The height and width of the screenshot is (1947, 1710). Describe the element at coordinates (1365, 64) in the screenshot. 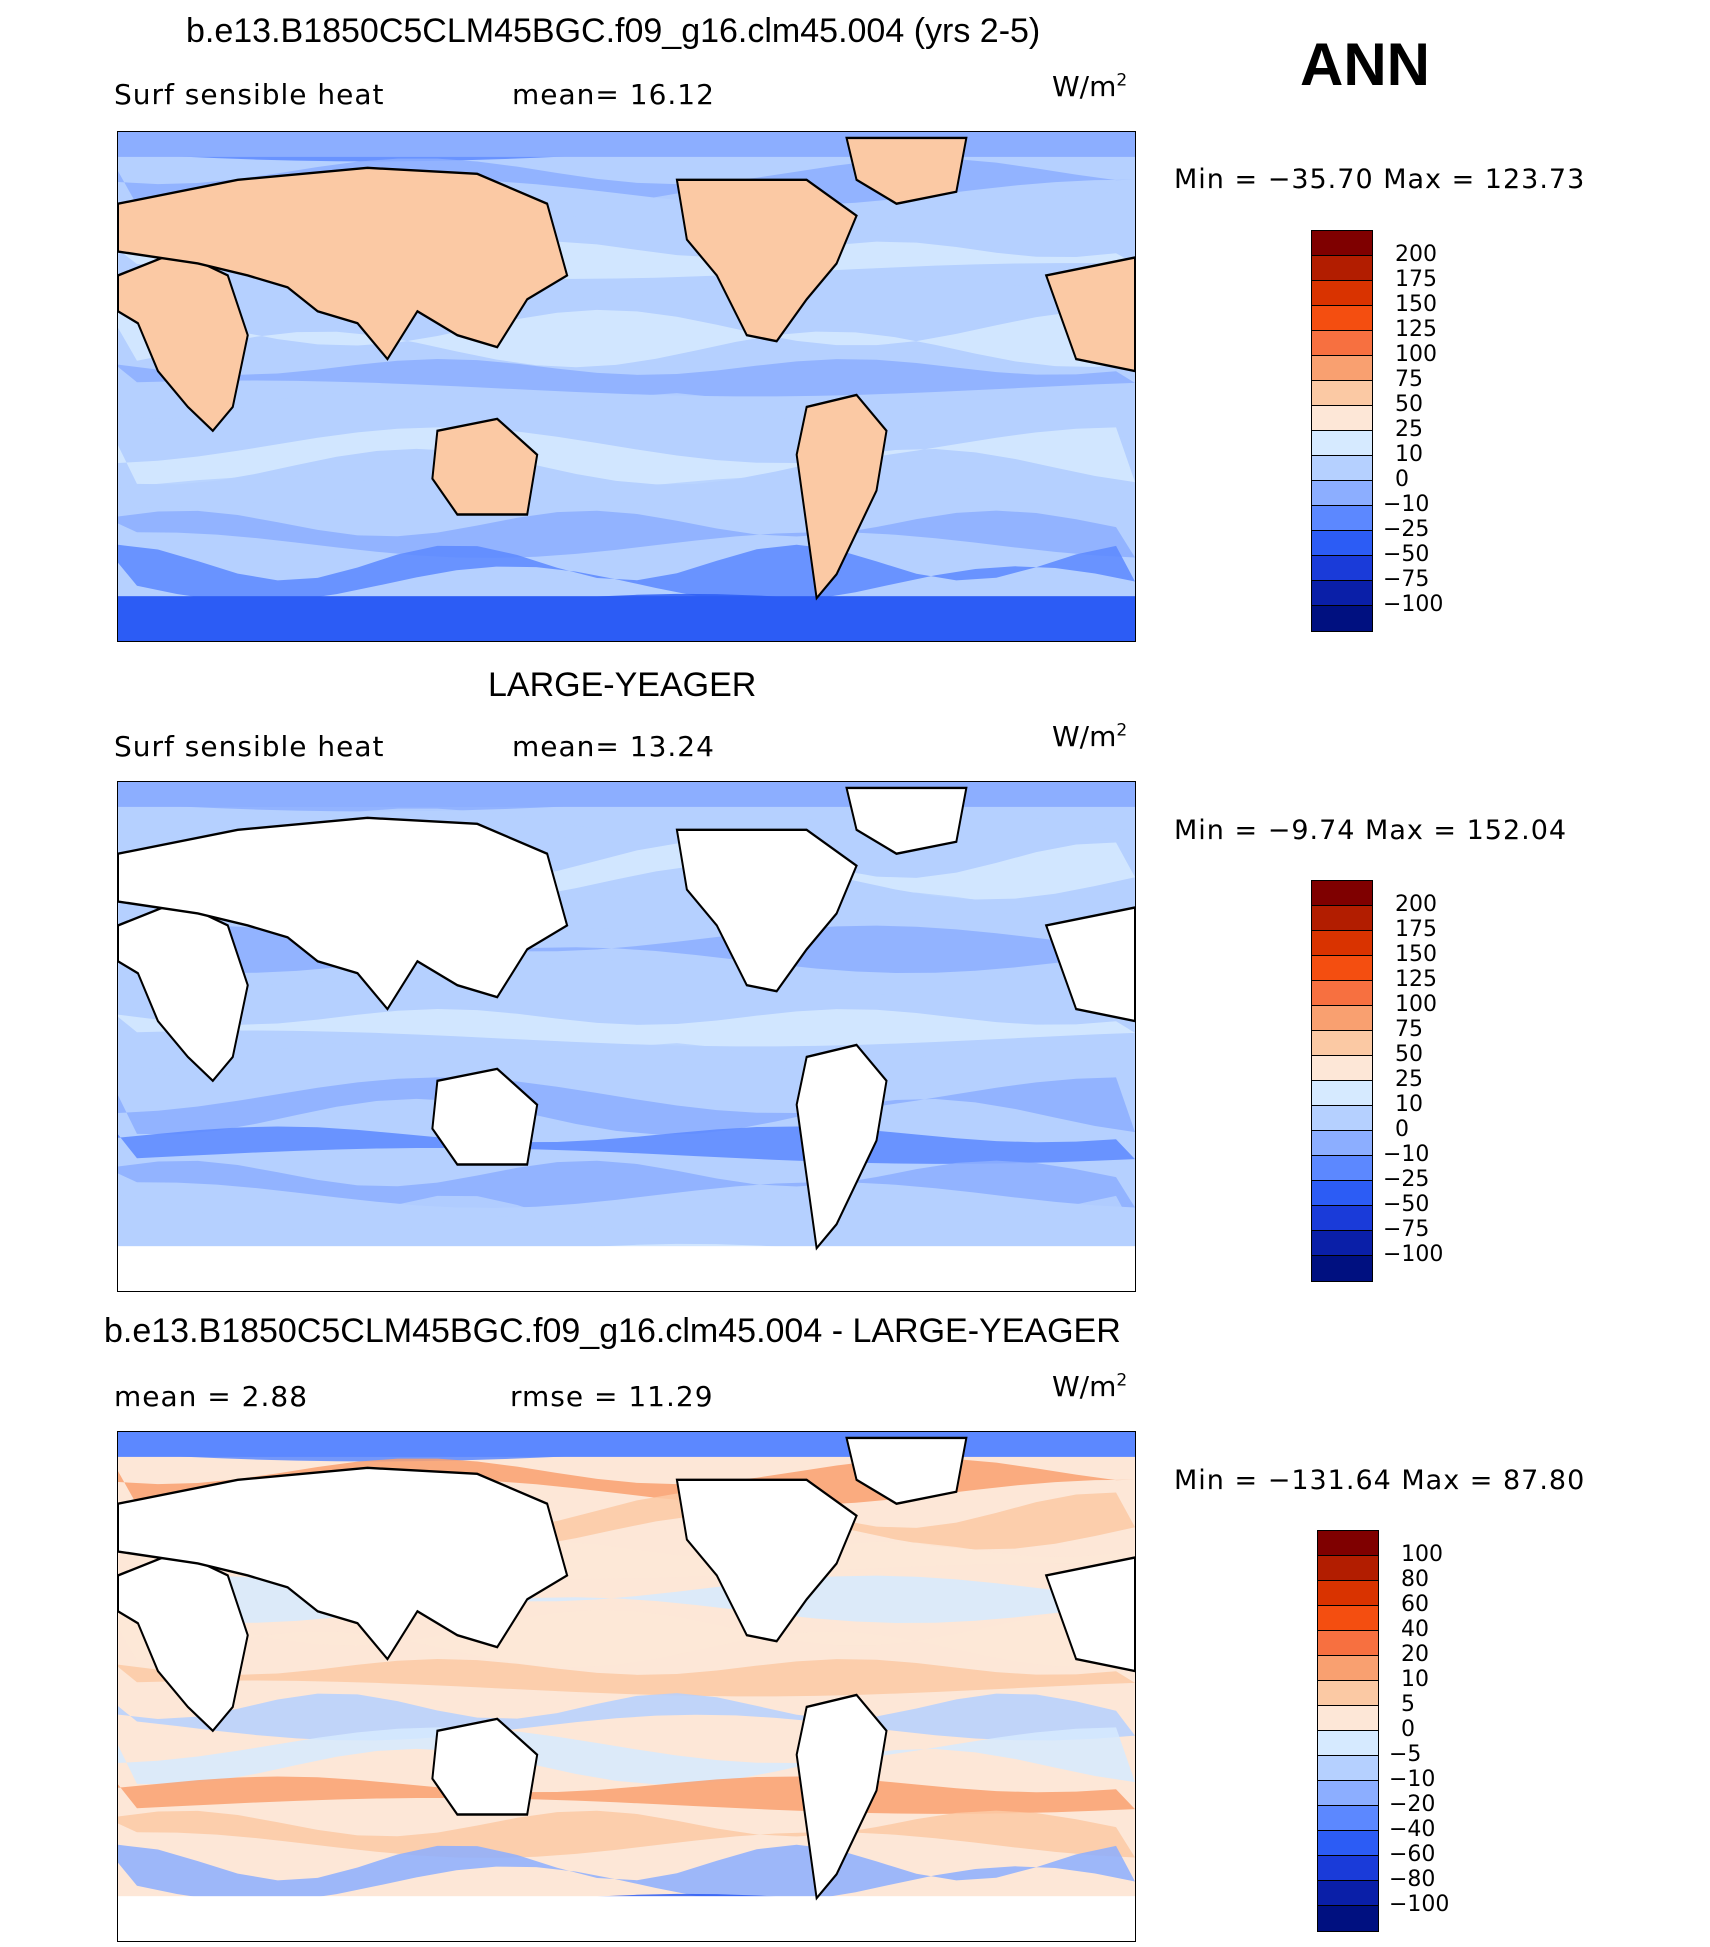

I see `season-label: ANN` at that location.